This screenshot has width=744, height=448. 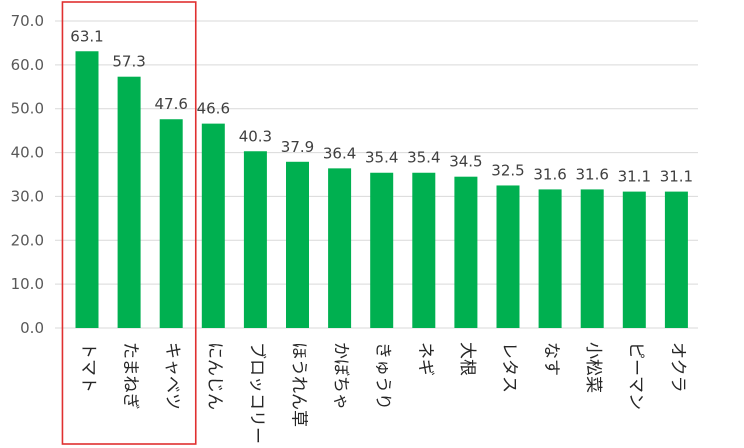 I want to click on category-label: トマト, so click(x=88, y=367).